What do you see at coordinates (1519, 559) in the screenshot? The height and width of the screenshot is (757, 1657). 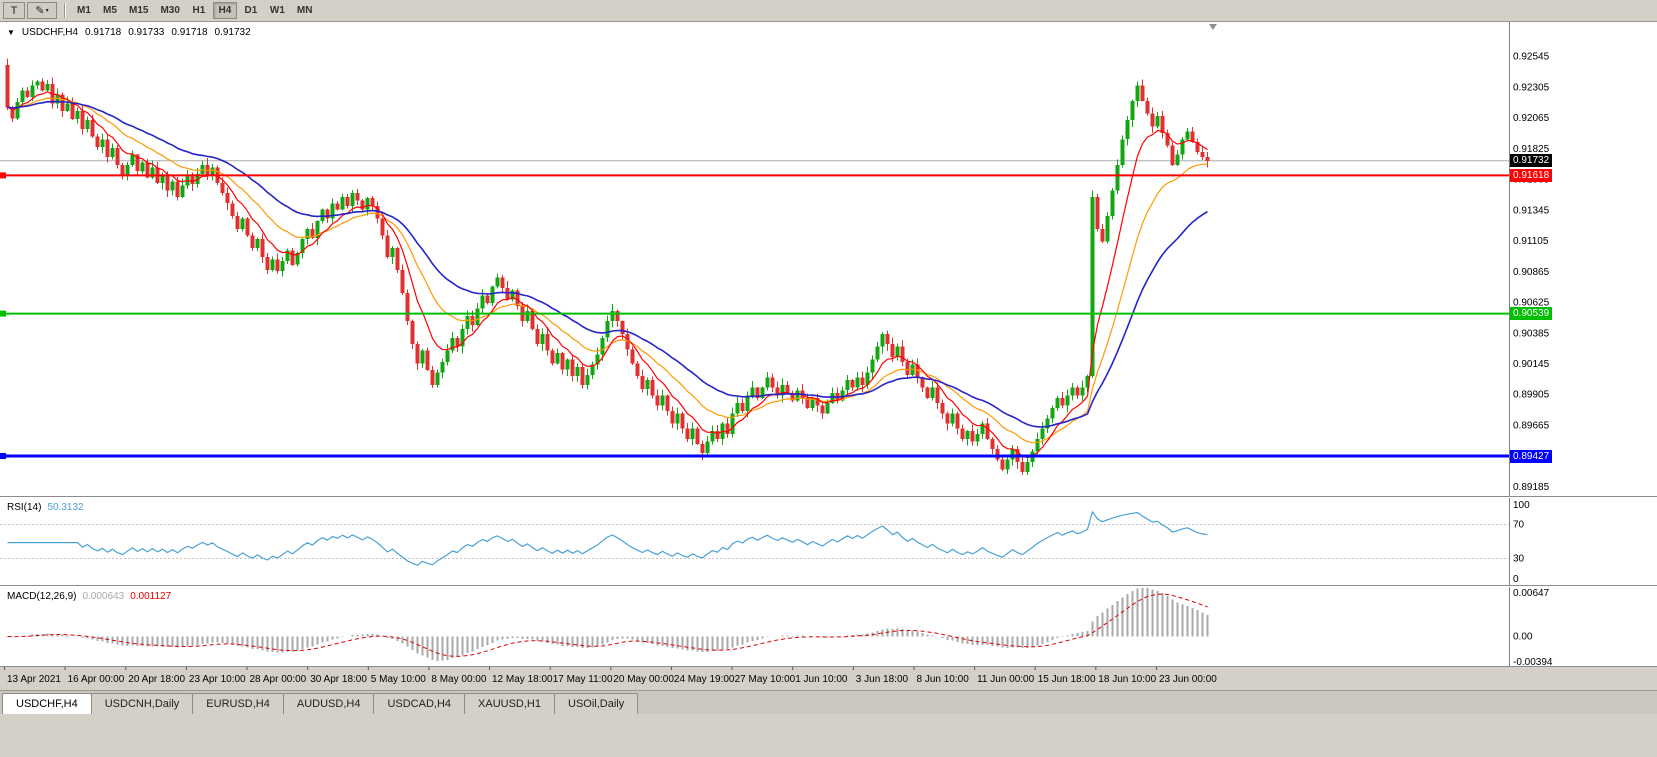 I see `rsi-axis-label: 30` at bounding box center [1519, 559].